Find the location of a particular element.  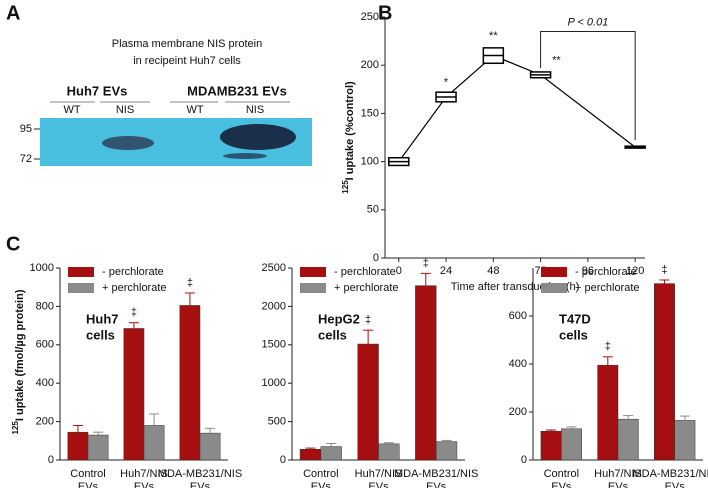

y-tick-label: 1000 is located at coordinates (274, 383).